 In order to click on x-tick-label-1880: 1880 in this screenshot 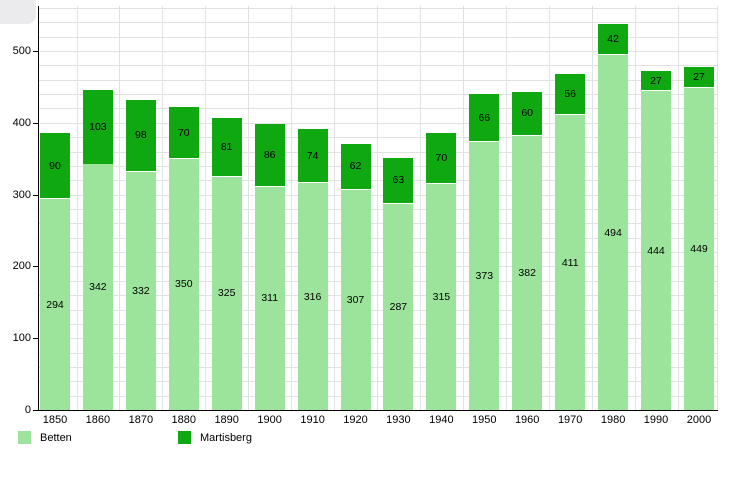, I will do `click(184, 420)`.